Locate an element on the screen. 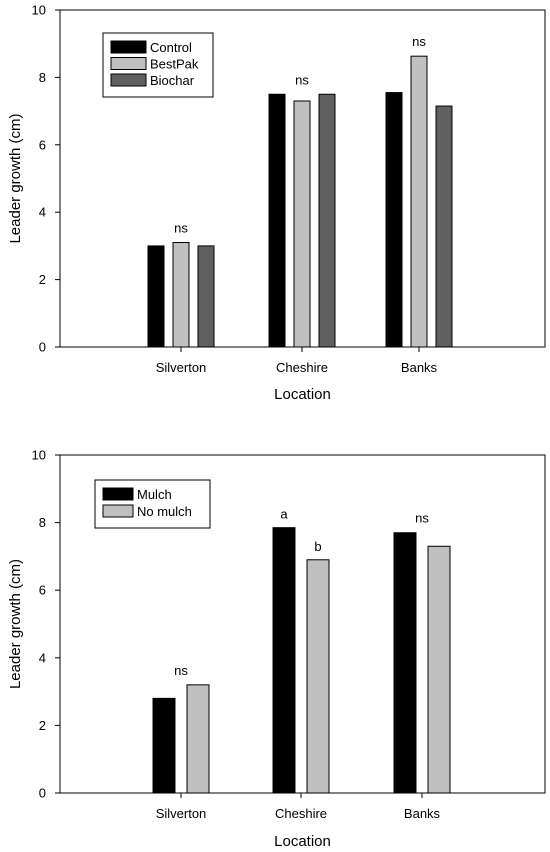 The width and height of the screenshot is (550, 852). bar-control-cheshire is located at coordinates (277, 220).